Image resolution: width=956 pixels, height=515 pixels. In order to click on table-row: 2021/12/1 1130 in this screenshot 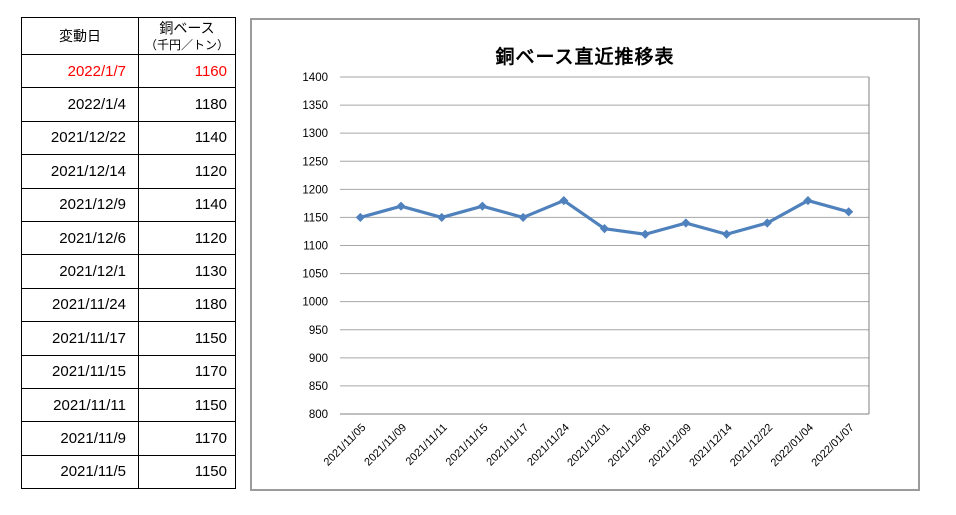, I will do `click(128, 271)`.